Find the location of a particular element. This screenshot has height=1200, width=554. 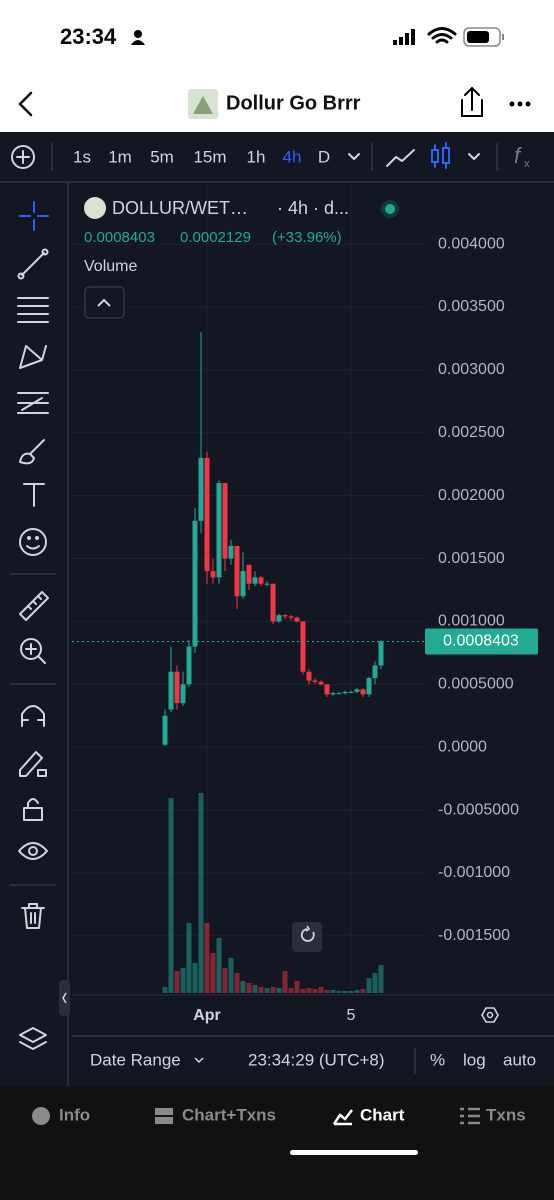

signal-icon is located at coordinates (404, 37).